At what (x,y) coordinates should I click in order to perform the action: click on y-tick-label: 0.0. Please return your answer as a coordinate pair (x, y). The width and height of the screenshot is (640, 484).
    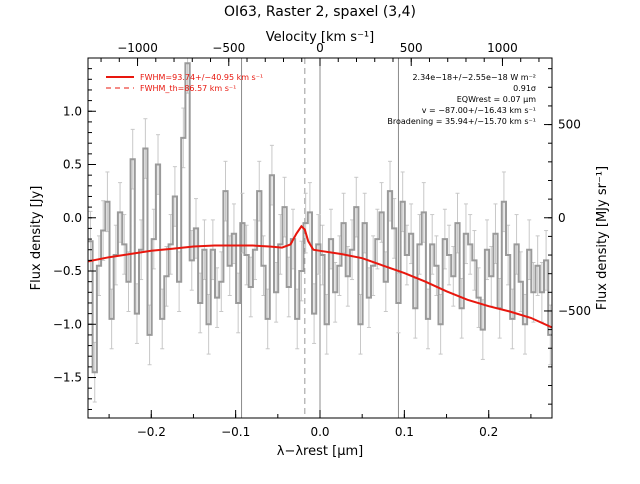
    Looking at the image, I should click on (72, 218).